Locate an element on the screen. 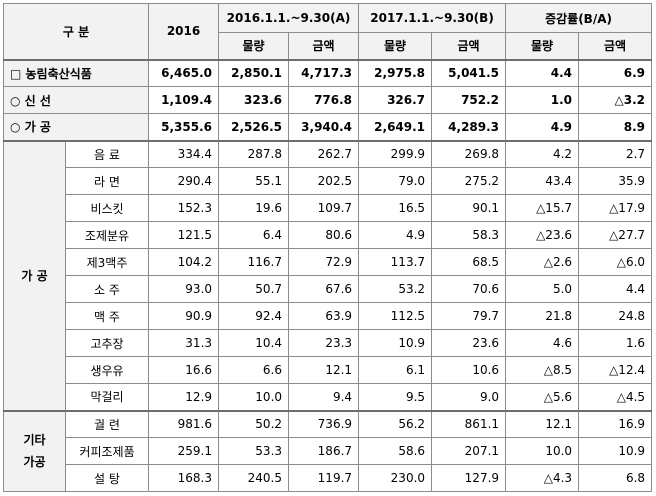  cell-period-a-qty: 2,526.5 is located at coordinates (254, 127).